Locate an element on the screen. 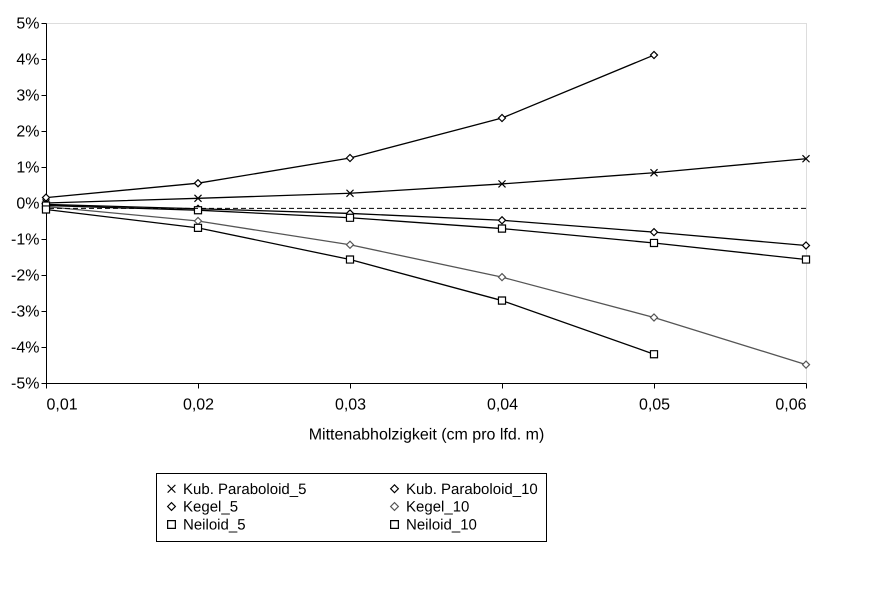  x-tick-label: 0,03 is located at coordinates (350, 405).